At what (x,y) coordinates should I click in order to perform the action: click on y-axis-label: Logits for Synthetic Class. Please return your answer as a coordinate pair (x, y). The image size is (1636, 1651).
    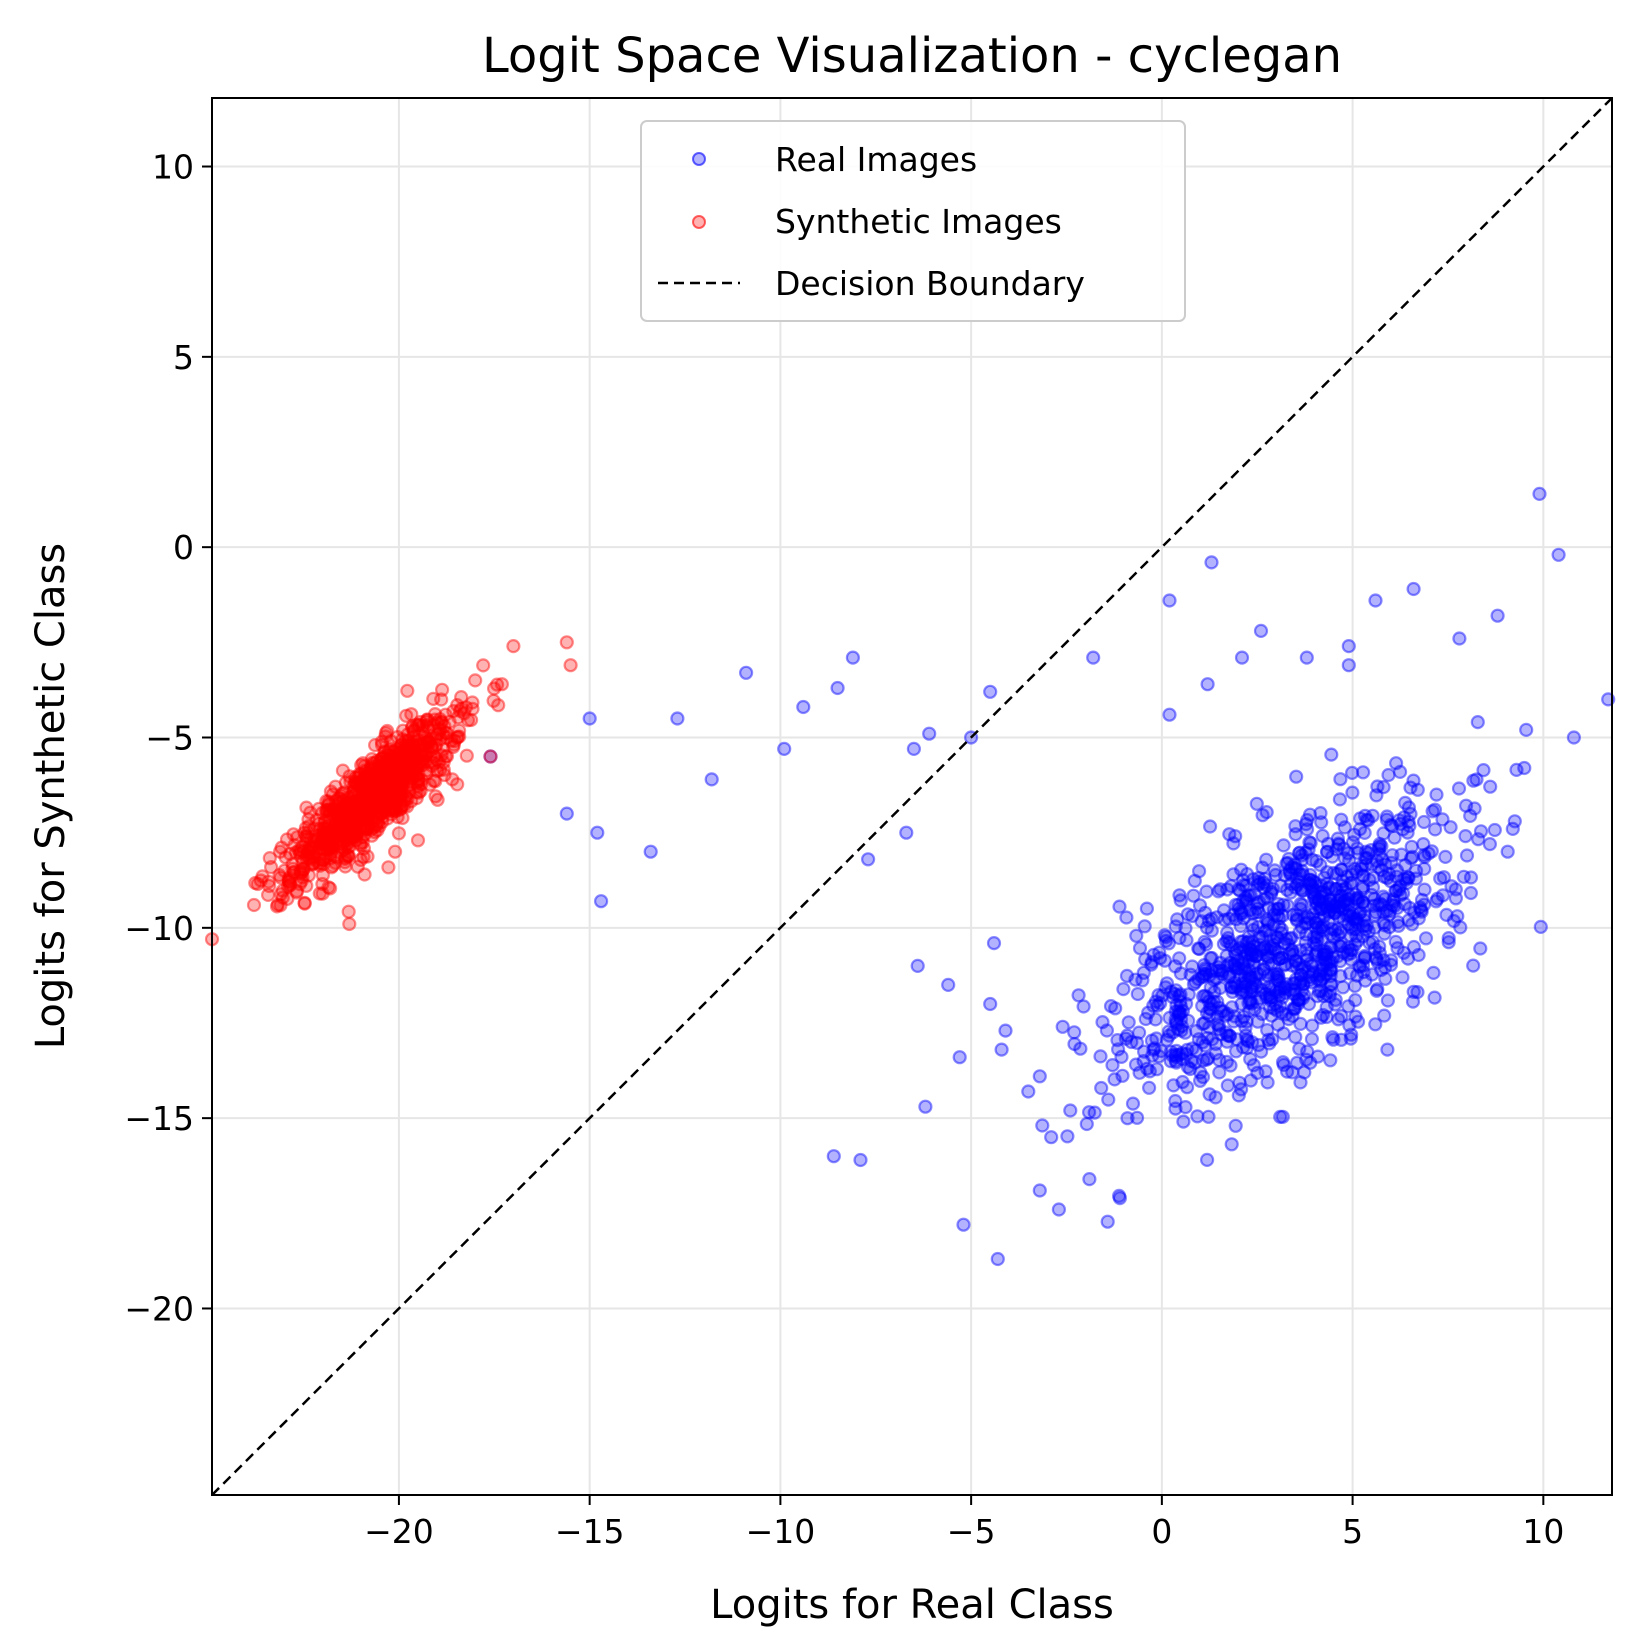
    Looking at the image, I should click on (51, 796).